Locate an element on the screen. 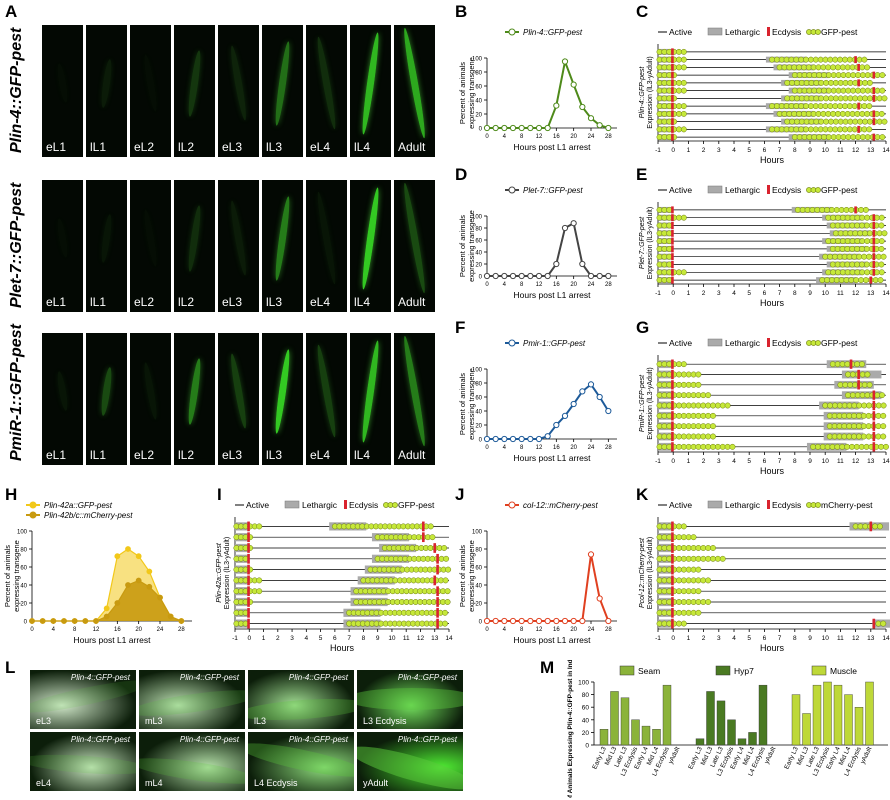 The image size is (890, 800). stage-label: lL3 is located at coordinates (260, 721).